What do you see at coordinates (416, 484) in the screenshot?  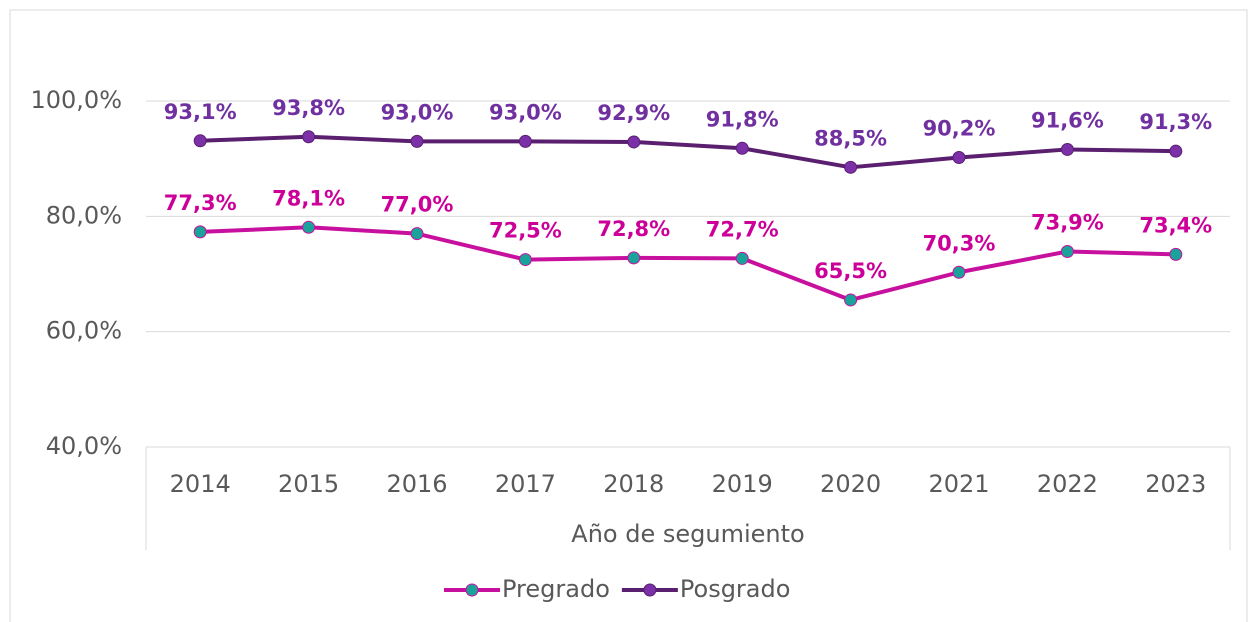 I see `x-tick-label: 2016` at bounding box center [416, 484].